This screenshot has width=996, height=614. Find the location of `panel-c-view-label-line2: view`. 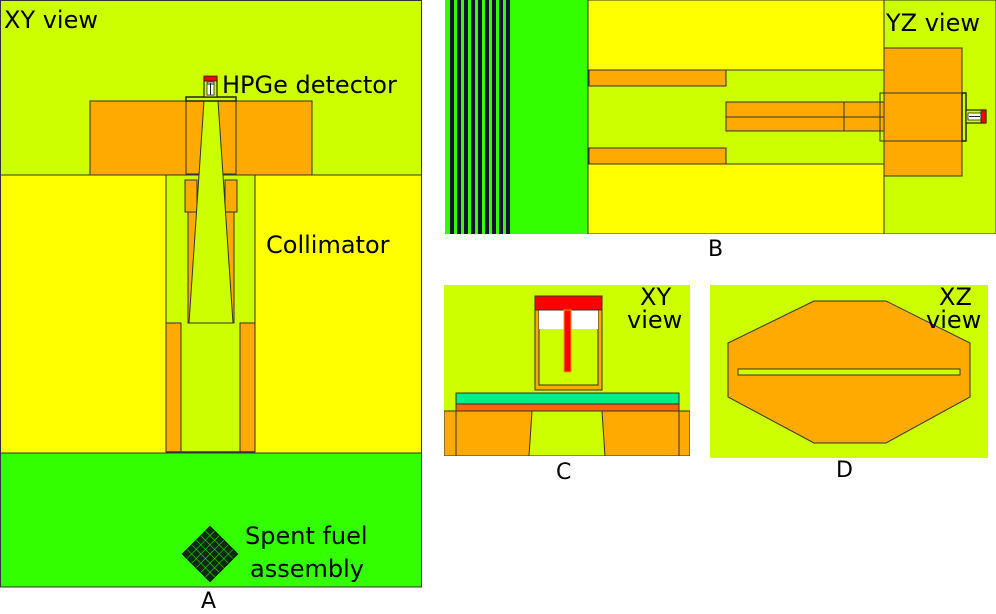

panel-c-view-label-line2: view is located at coordinates (655, 320).